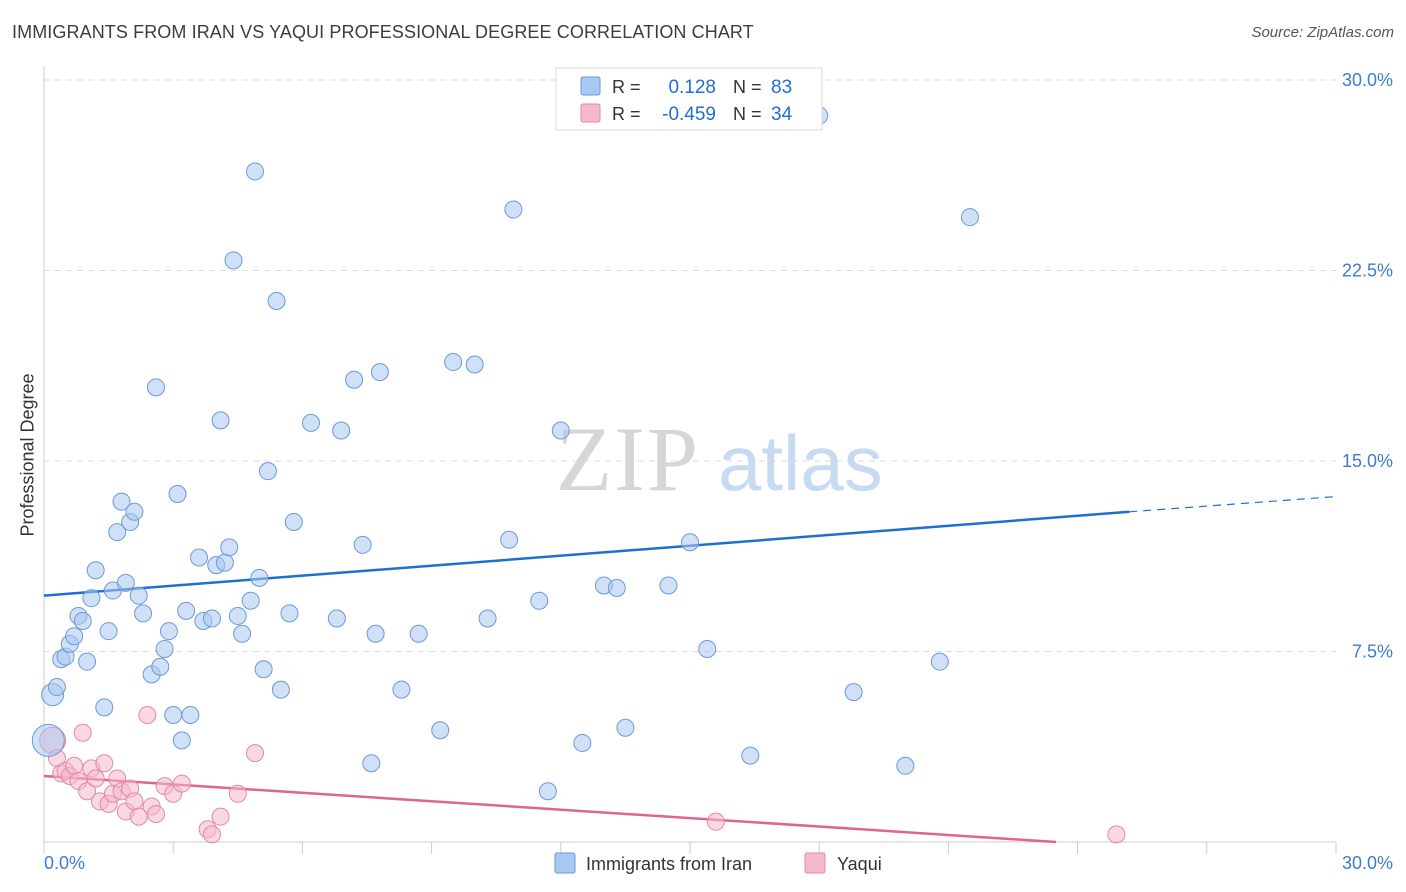 This screenshot has width=1406, height=892. I want to click on legend-n-label-2: N =, so click(747, 114).